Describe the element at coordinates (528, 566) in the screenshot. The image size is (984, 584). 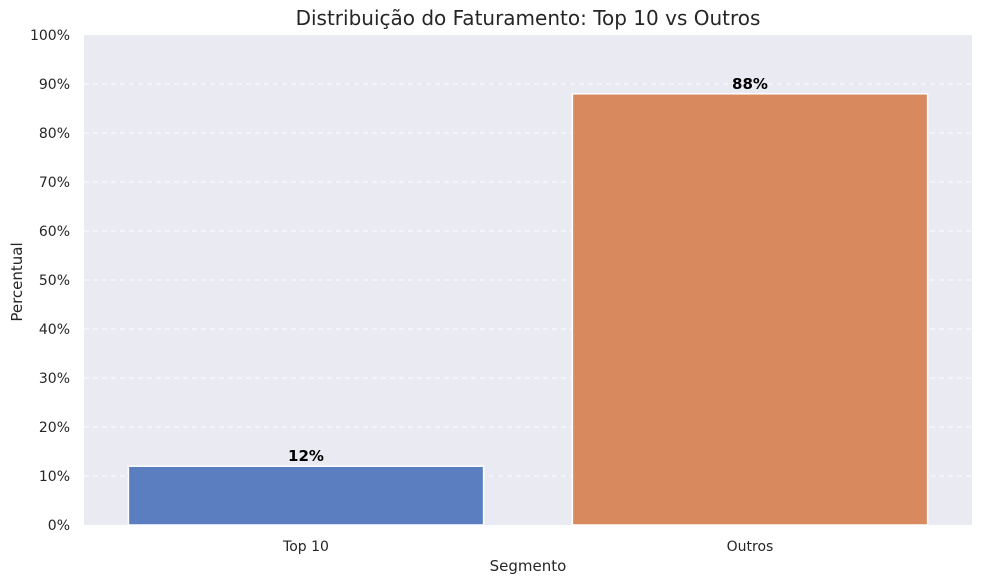
I see `x-axis-label: Segmento` at that location.